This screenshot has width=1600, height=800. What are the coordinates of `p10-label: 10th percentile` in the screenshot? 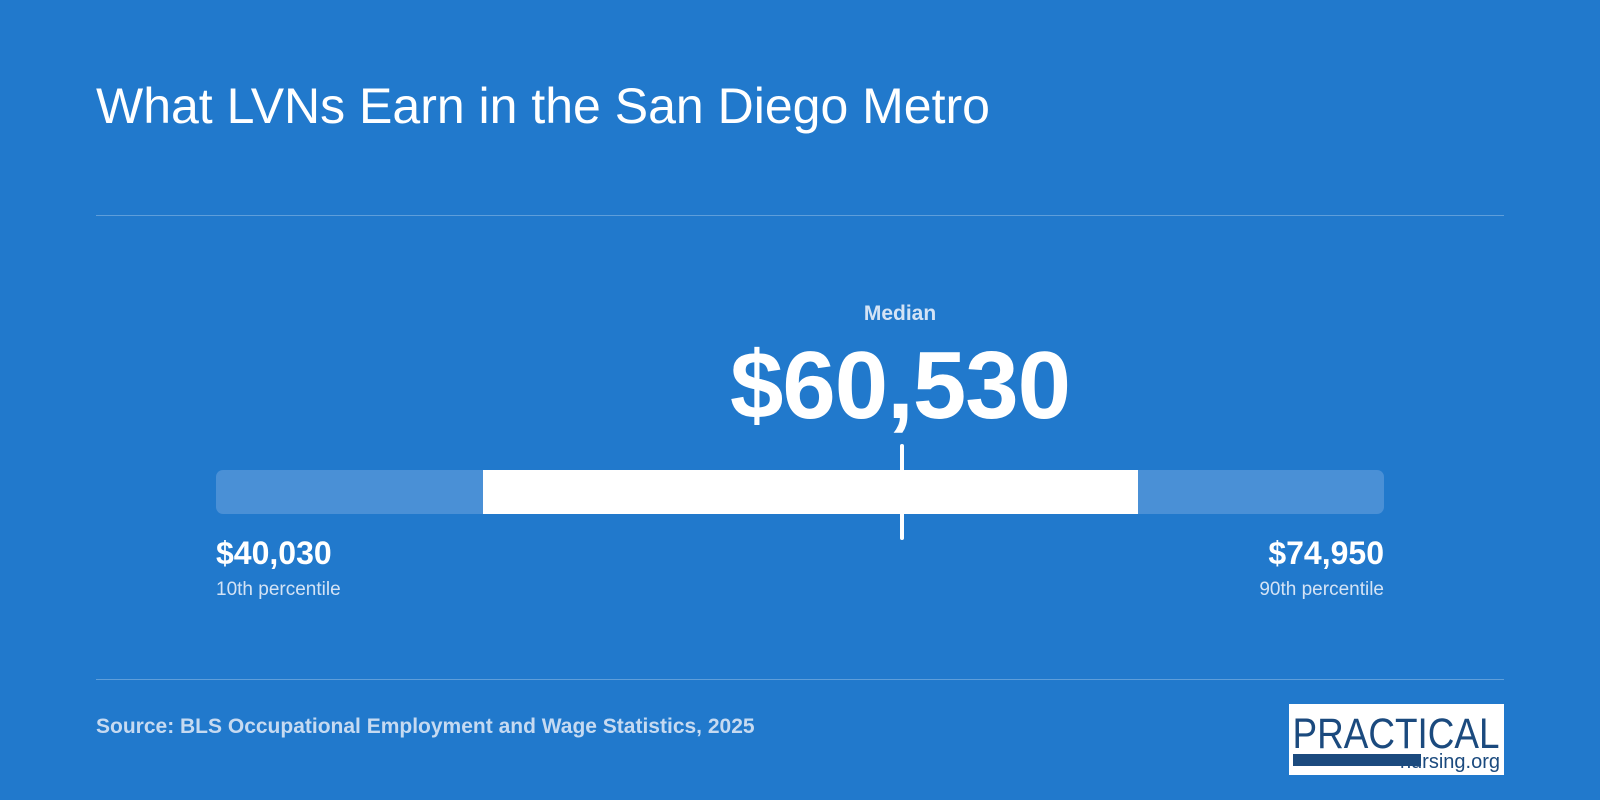 It's located at (278, 589).